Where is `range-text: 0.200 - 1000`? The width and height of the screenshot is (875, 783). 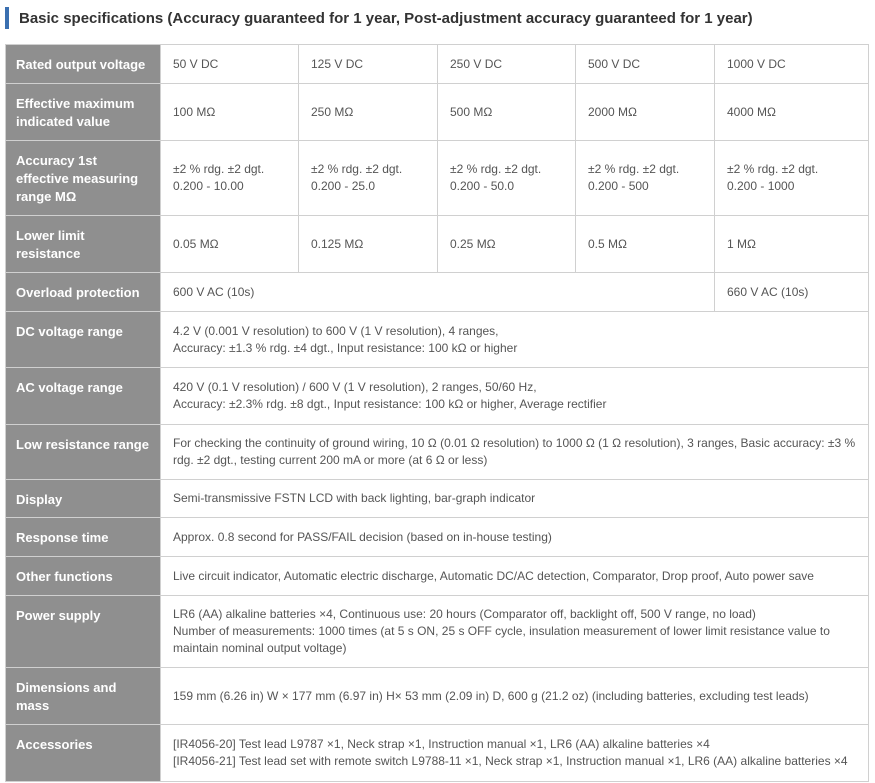 range-text: 0.200 - 1000 is located at coordinates (761, 186).